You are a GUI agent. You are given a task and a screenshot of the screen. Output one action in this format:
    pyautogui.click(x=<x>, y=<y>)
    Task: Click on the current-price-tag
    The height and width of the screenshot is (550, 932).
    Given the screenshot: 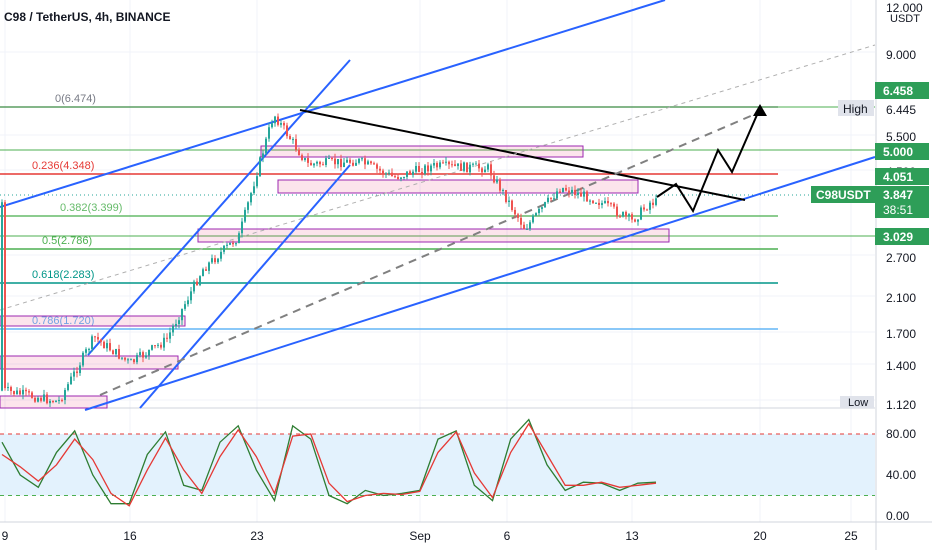 What is the action you would take?
    pyautogui.click(x=902, y=202)
    